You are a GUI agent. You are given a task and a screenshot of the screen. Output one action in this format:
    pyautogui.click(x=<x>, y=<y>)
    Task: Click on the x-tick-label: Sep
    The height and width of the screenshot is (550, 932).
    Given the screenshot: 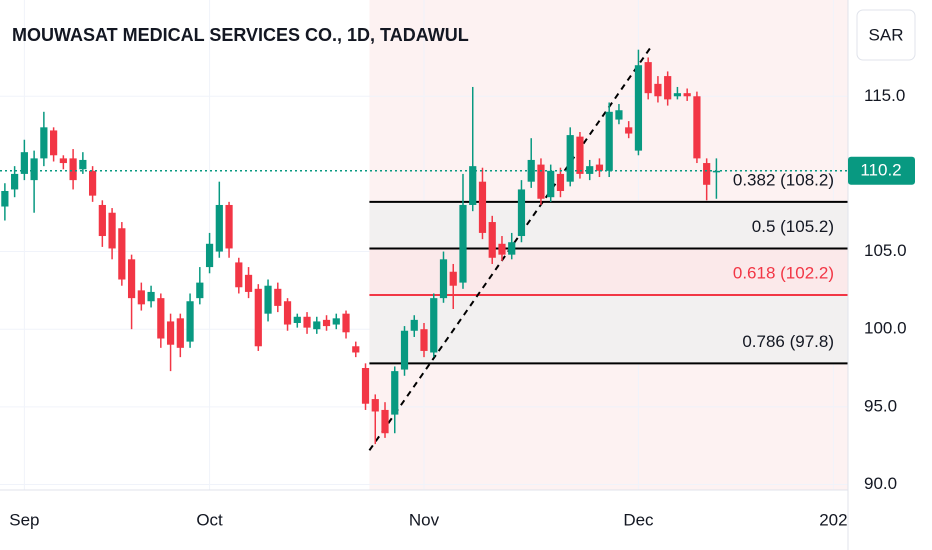 What is the action you would take?
    pyautogui.click(x=24, y=519)
    